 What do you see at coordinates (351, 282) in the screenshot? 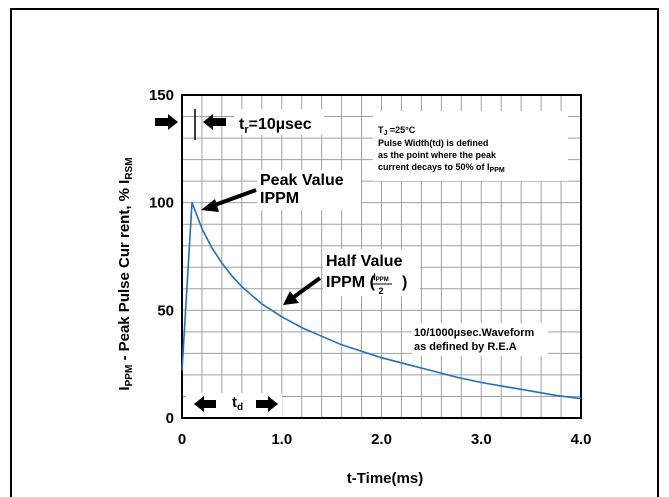
I see `half-label-line-2: IPPM (` at bounding box center [351, 282].